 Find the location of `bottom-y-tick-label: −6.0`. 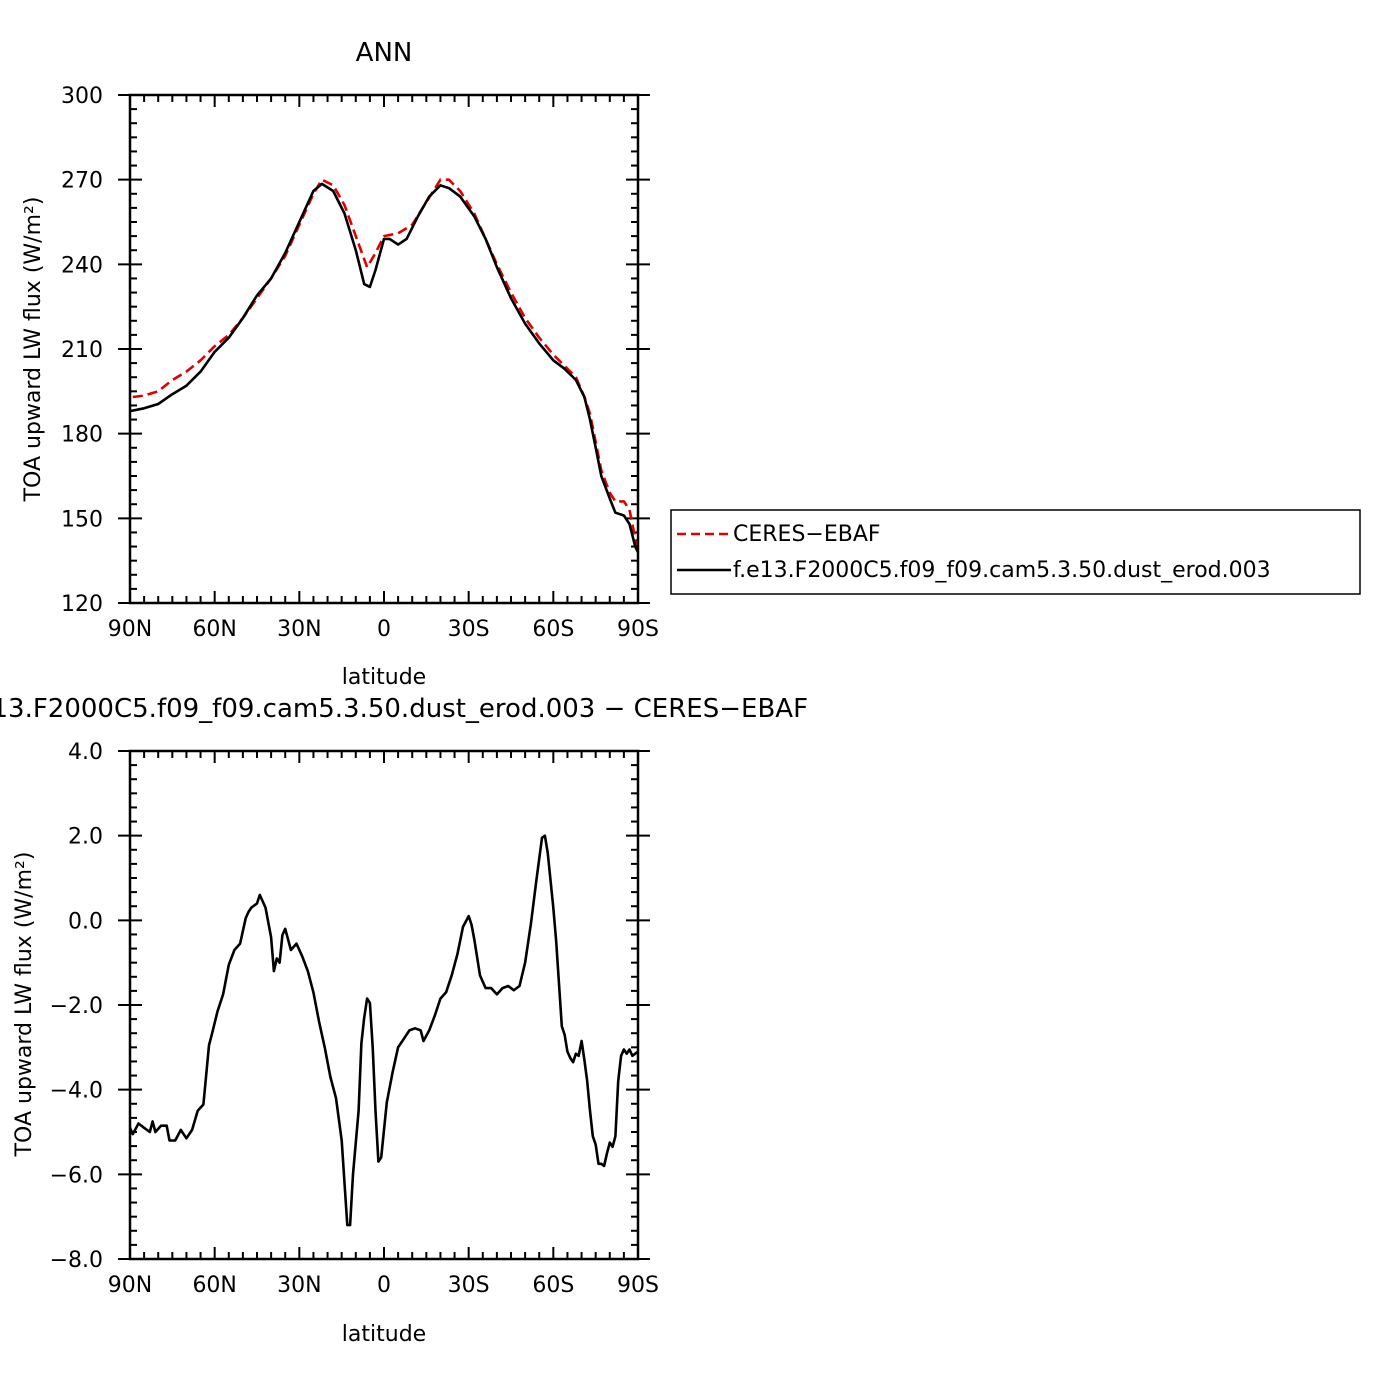

bottom-y-tick-label: −6.0 is located at coordinates (76, 1175).